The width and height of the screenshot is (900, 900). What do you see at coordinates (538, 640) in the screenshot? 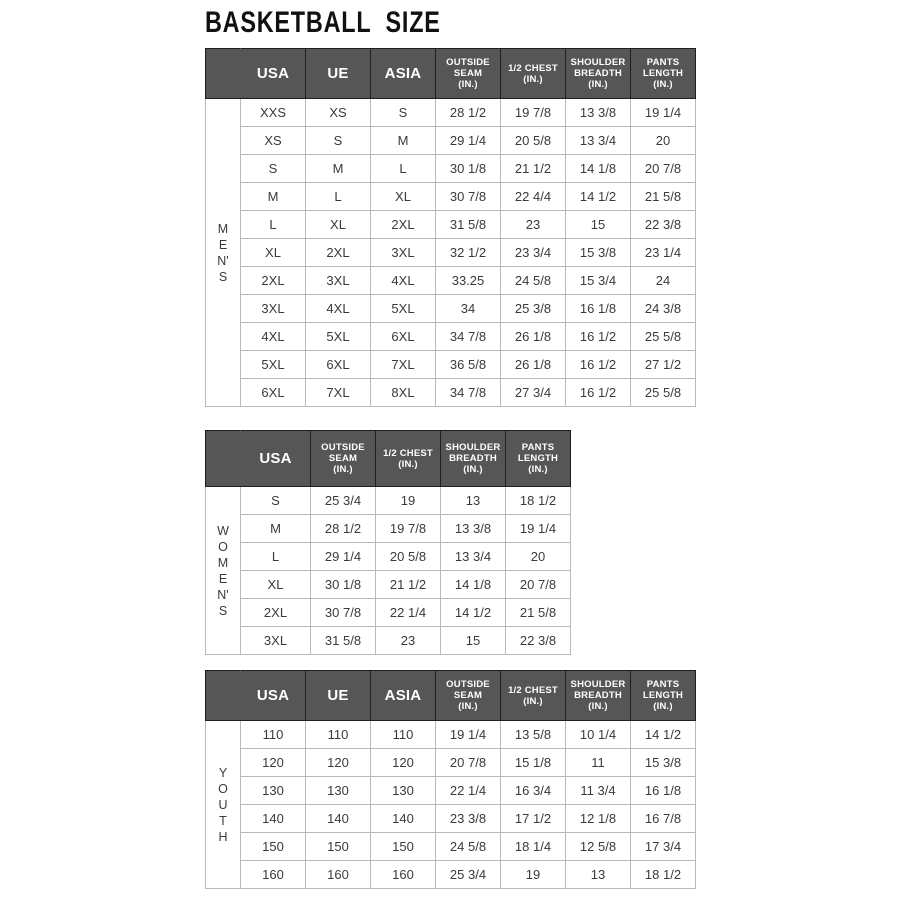
I see `cell: 22 3/8` at bounding box center [538, 640].